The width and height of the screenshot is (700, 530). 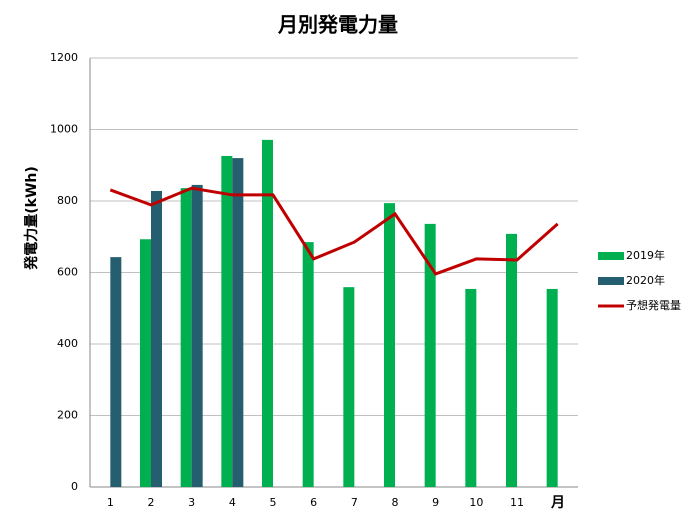 I want to click on legend-label: 予想発電量, so click(x=653, y=305).